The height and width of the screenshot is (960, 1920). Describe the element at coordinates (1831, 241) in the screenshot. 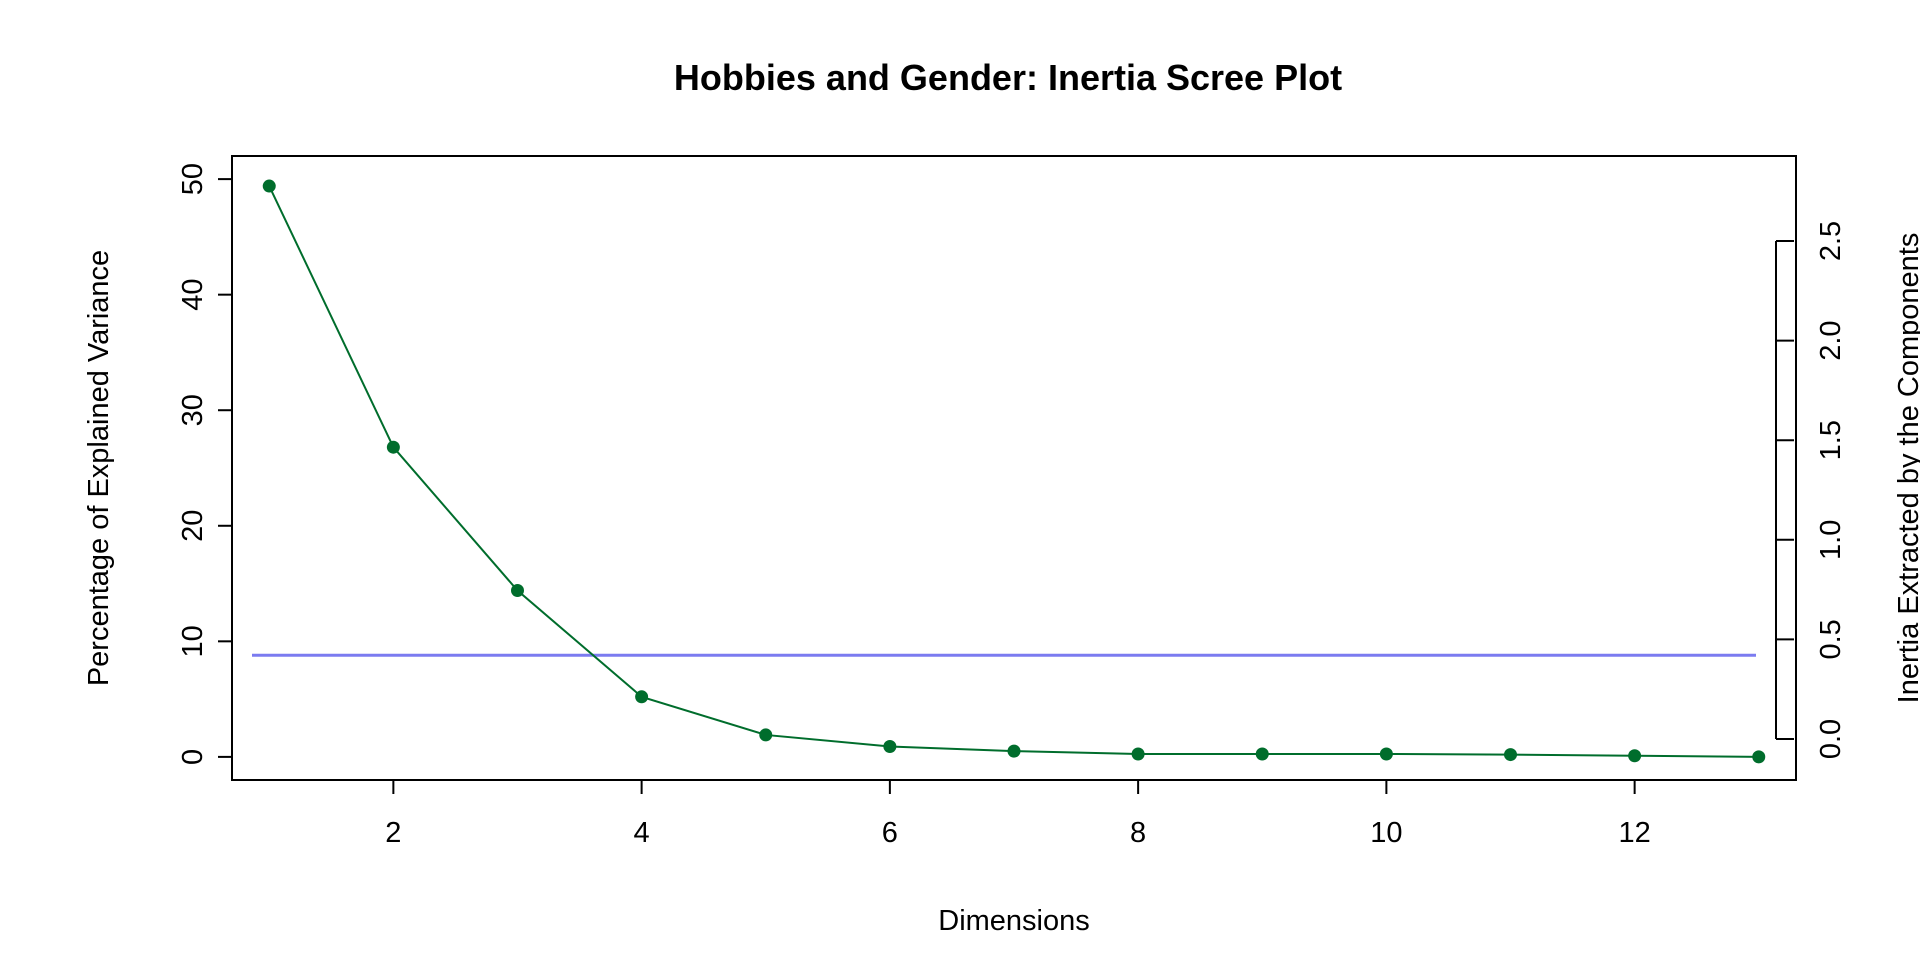

I see `y2-tick-label: 2.5` at that location.